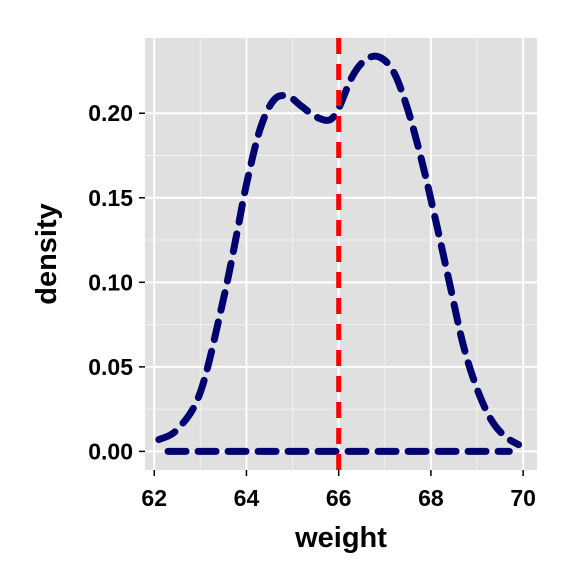 The width and height of the screenshot is (576, 576). I want to click on y-axis-ticks: 0.00 0.05 0.10 0.15 0.20, so click(116, 282).